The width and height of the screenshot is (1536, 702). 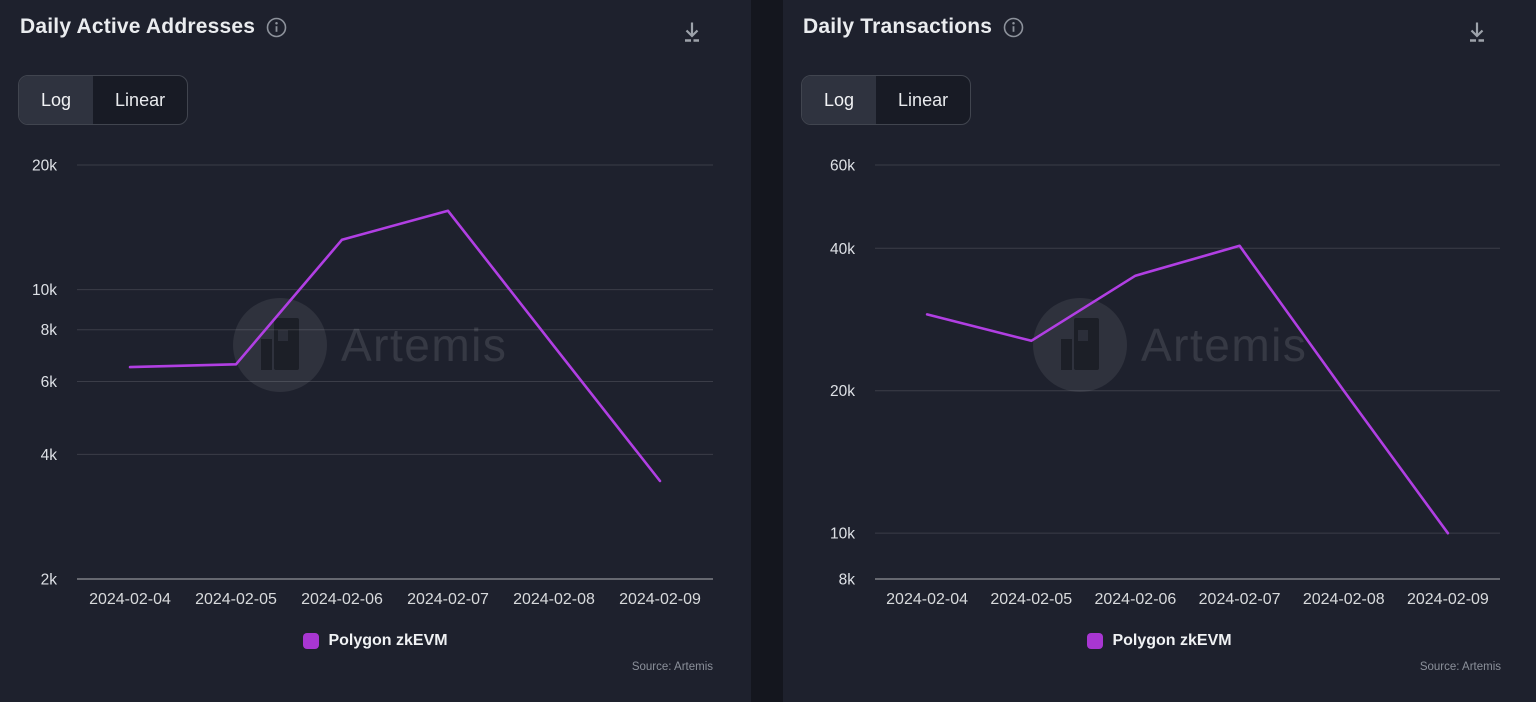 I want to click on chart-title: Daily Transactions, so click(x=898, y=26).